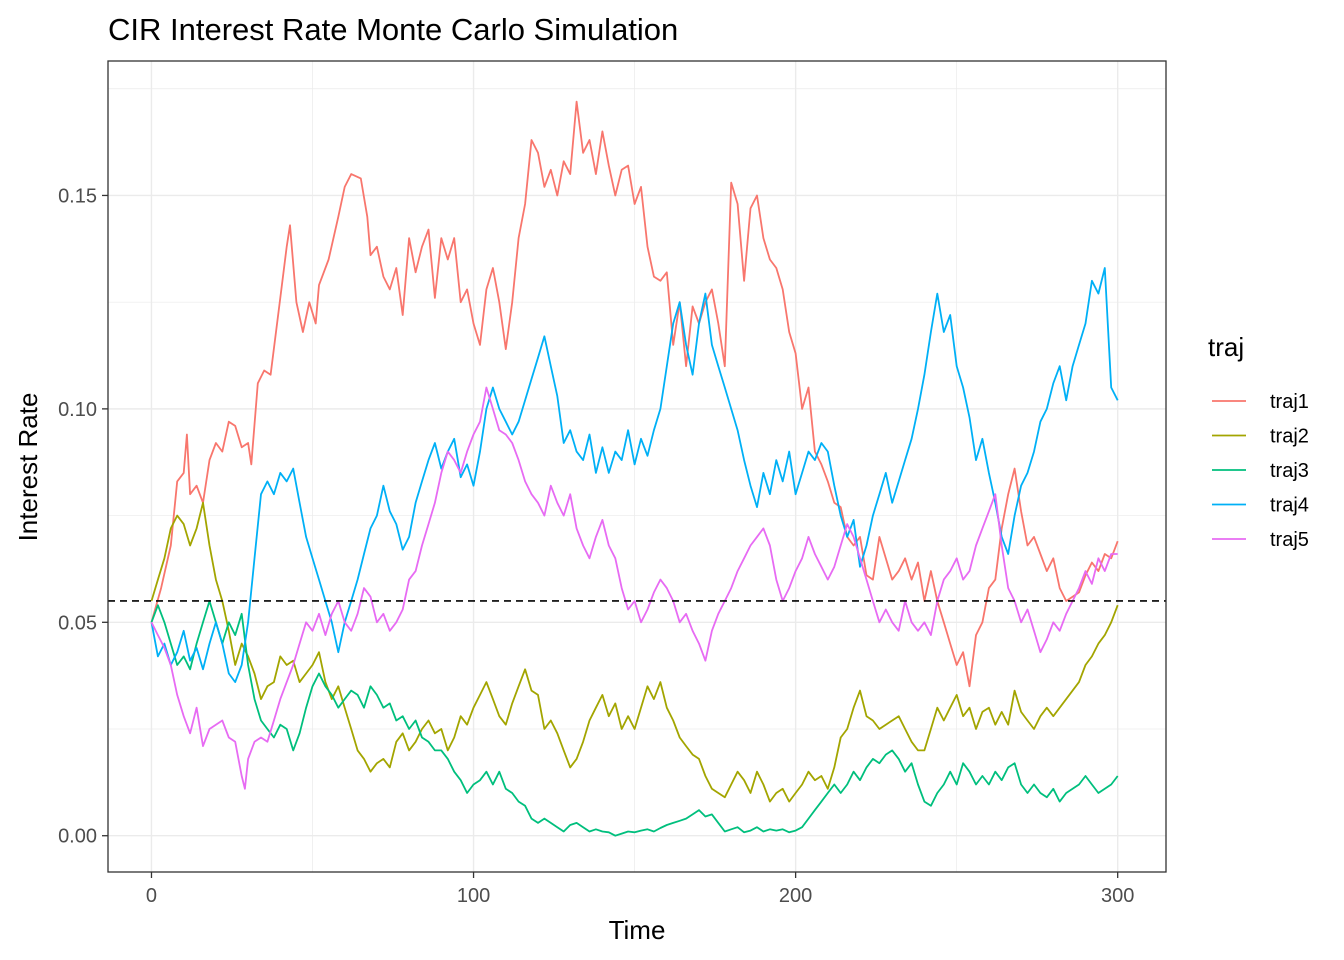 This screenshot has height=960, width=1344. What do you see at coordinates (1117, 896) in the screenshot?
I see `x-tick-label: 300` at bounding box center [1117, 896].